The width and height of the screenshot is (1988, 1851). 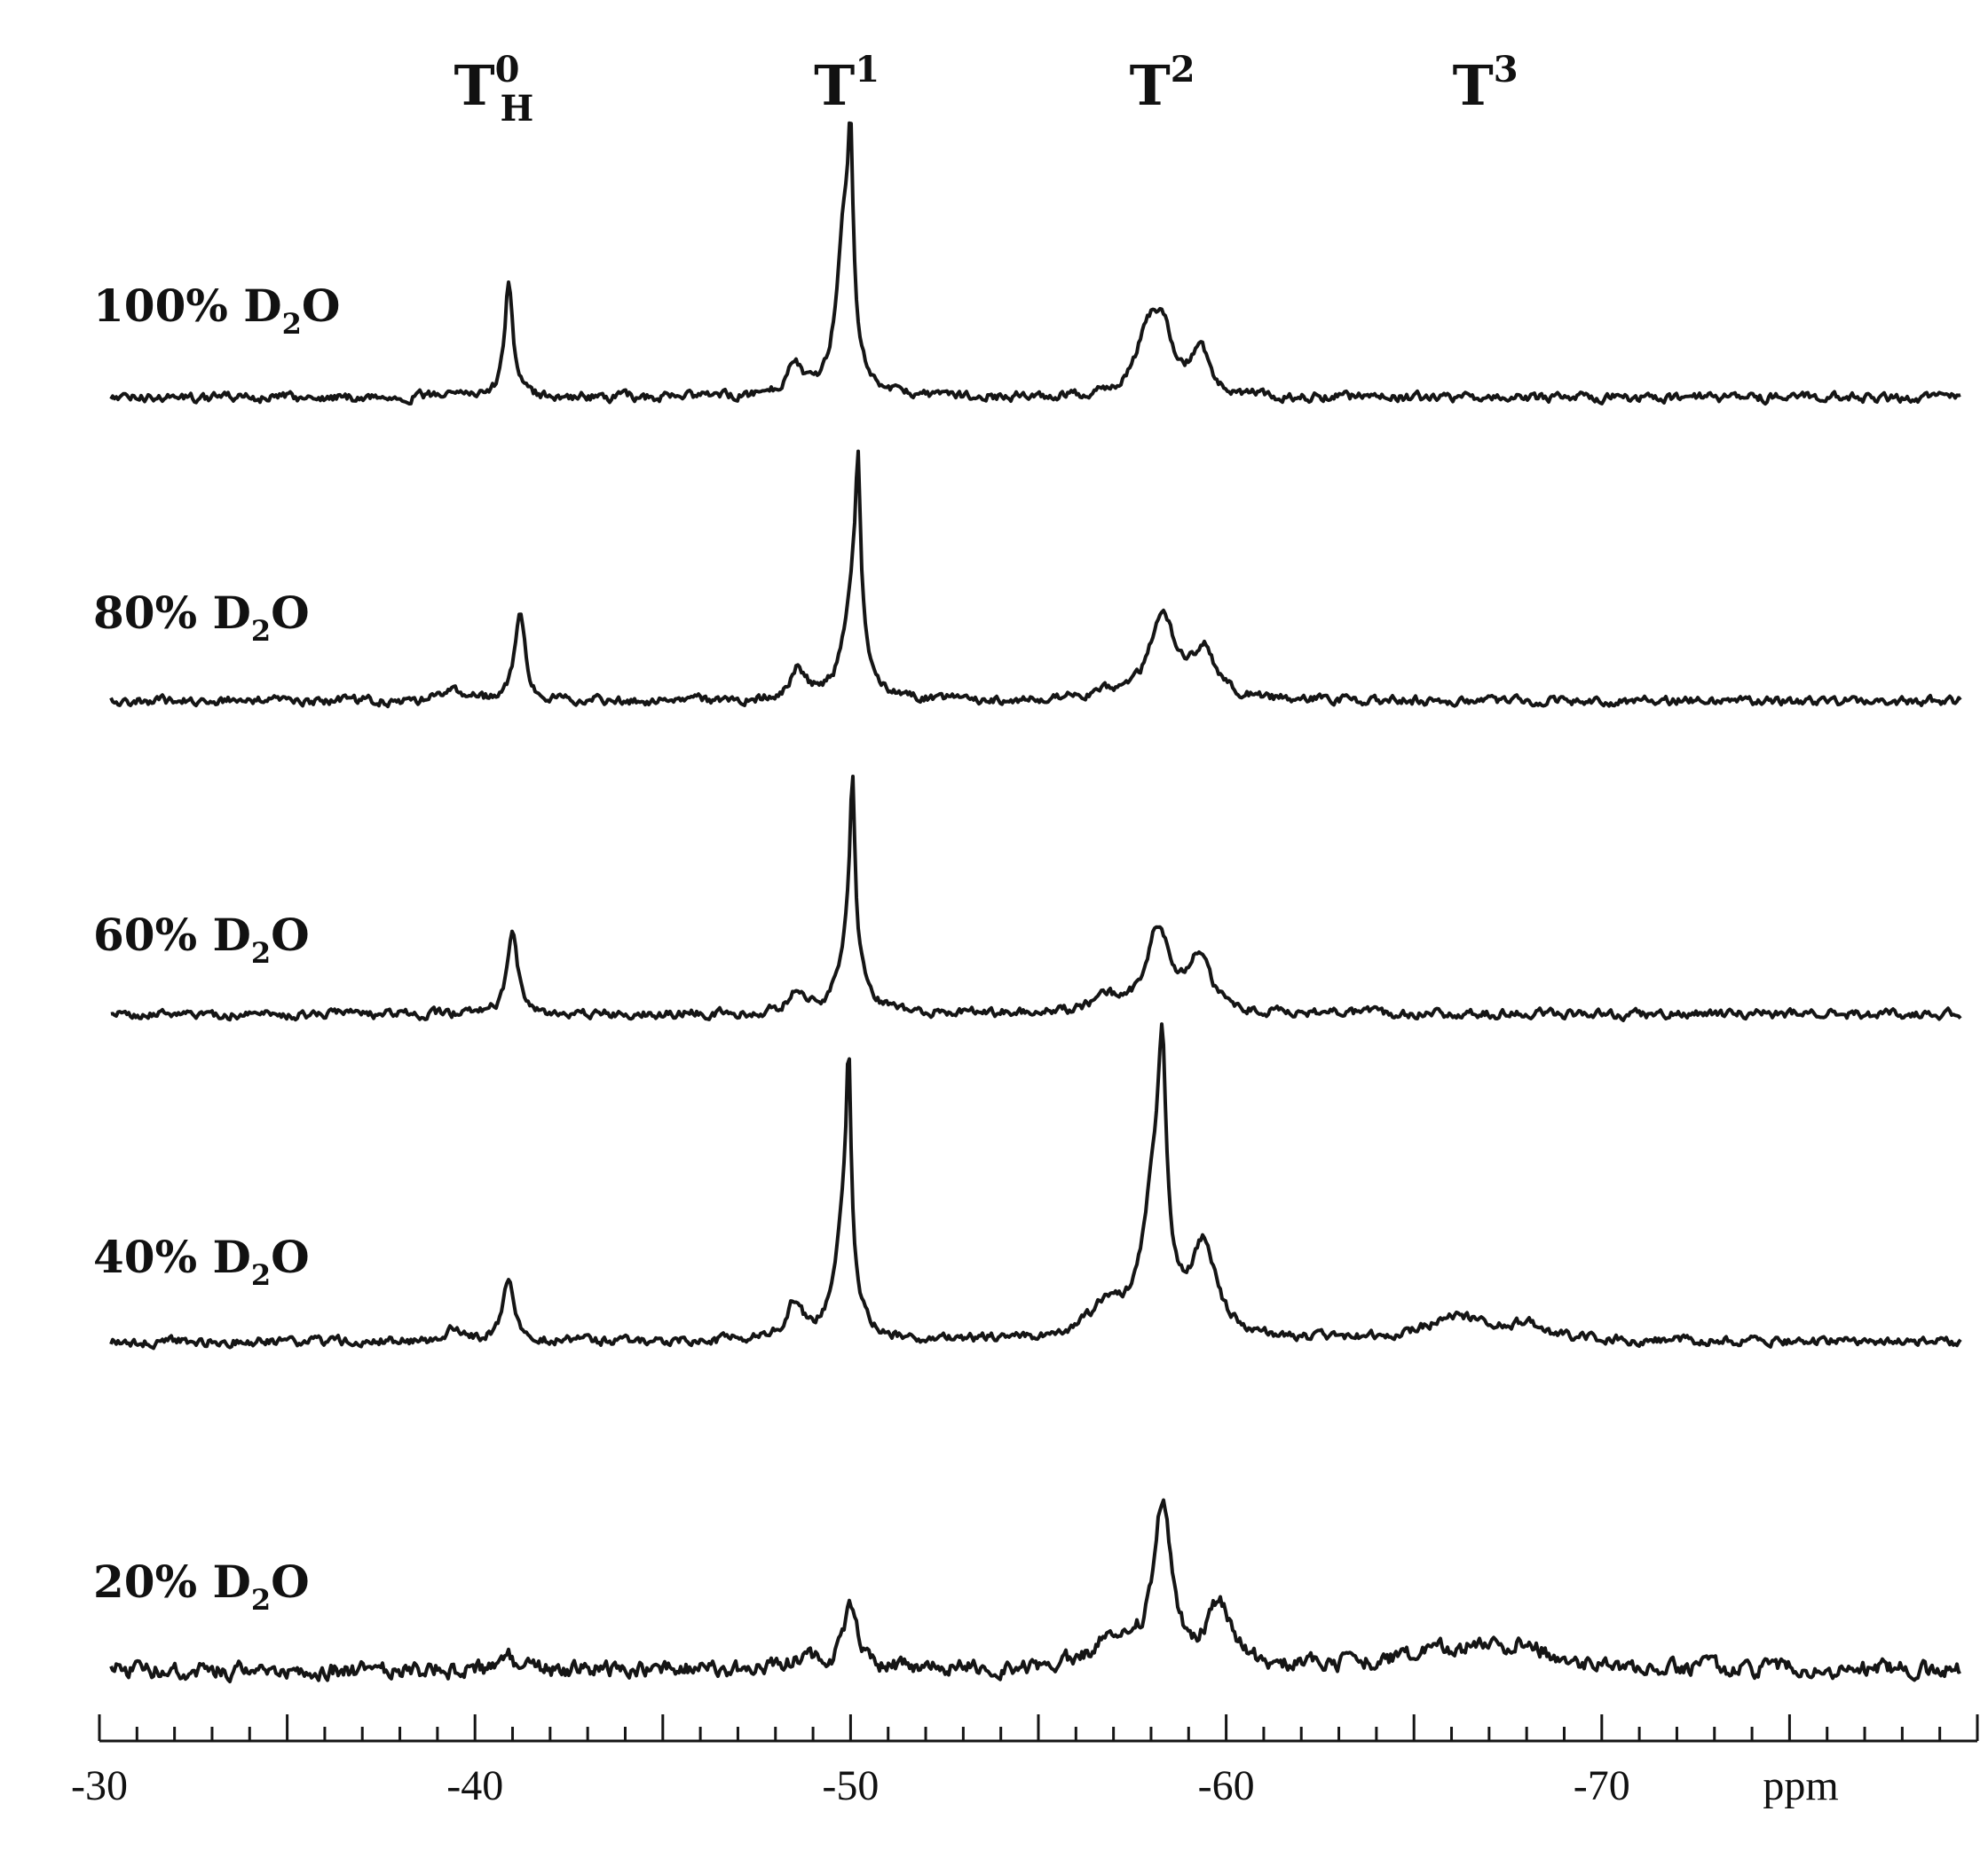 I want to click on peak-label: T3, so click(x=1486, y=83).